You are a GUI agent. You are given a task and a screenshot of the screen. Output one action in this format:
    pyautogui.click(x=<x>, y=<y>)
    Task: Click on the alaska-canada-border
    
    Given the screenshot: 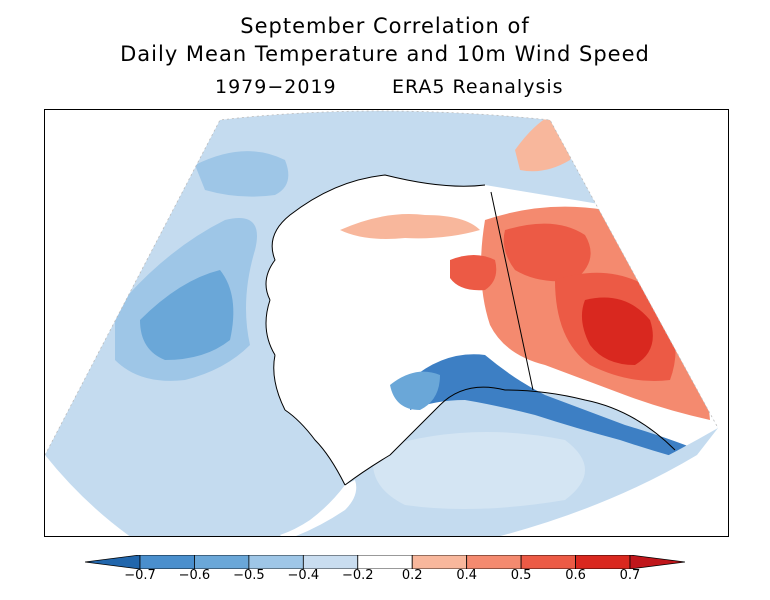 What is the action you would take?
    pyautogui.click(x=512, y=291)
    